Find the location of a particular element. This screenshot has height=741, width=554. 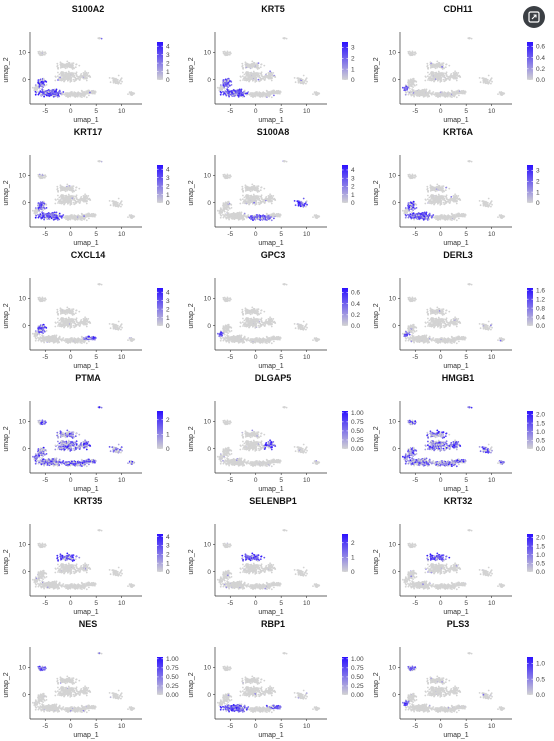

y-tick-label: 10 is located at coordinates (208, 53).